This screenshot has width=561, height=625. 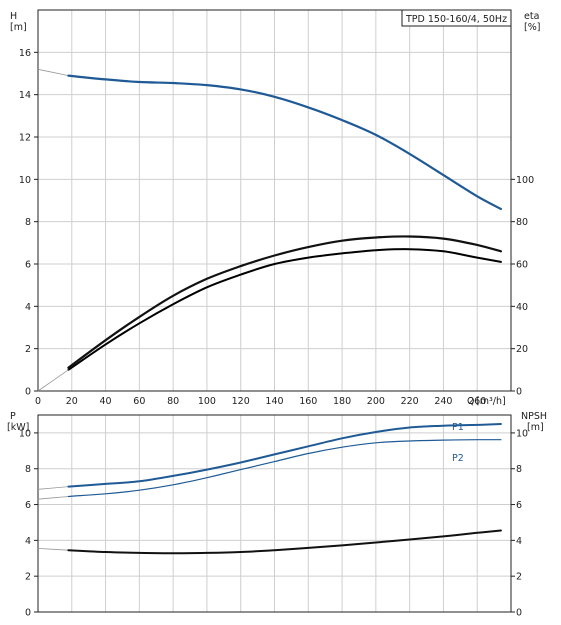 What do you see at coordinates (25, 180) in the screenshot?
I see `y-tick-label-h: 10` at bounding box center [25, 180].